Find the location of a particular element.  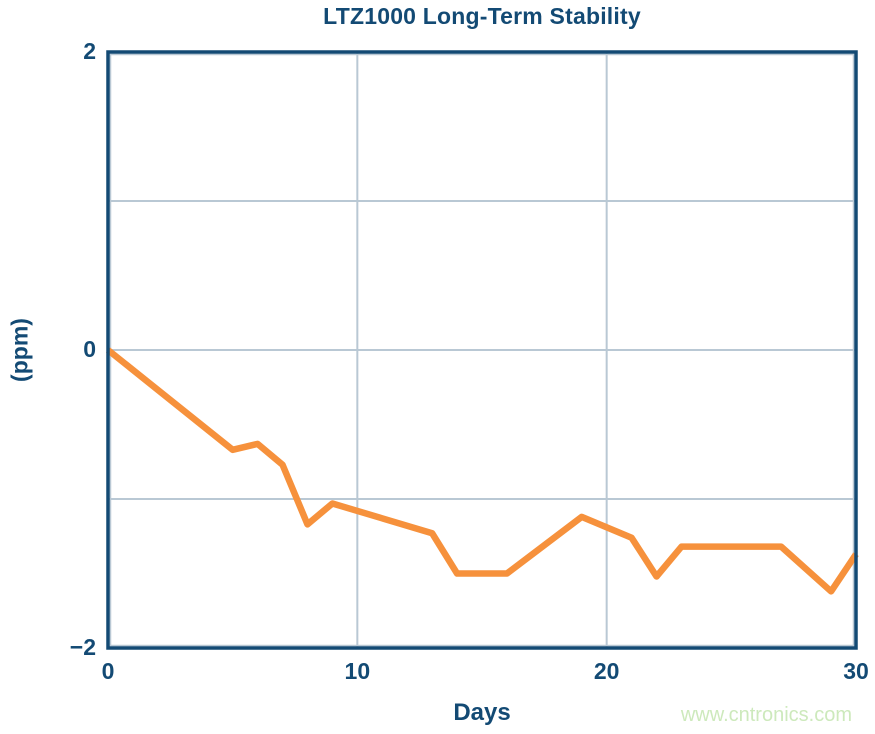

x-tick-label: 10 is located at coordinates (357, 671).